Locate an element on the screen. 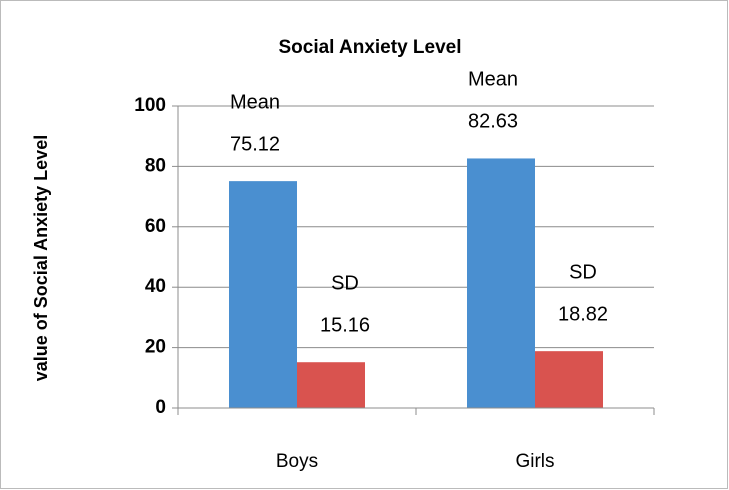 The image size is (729, 490). y-tick-label: 80 is located at coordinates (155, 165).